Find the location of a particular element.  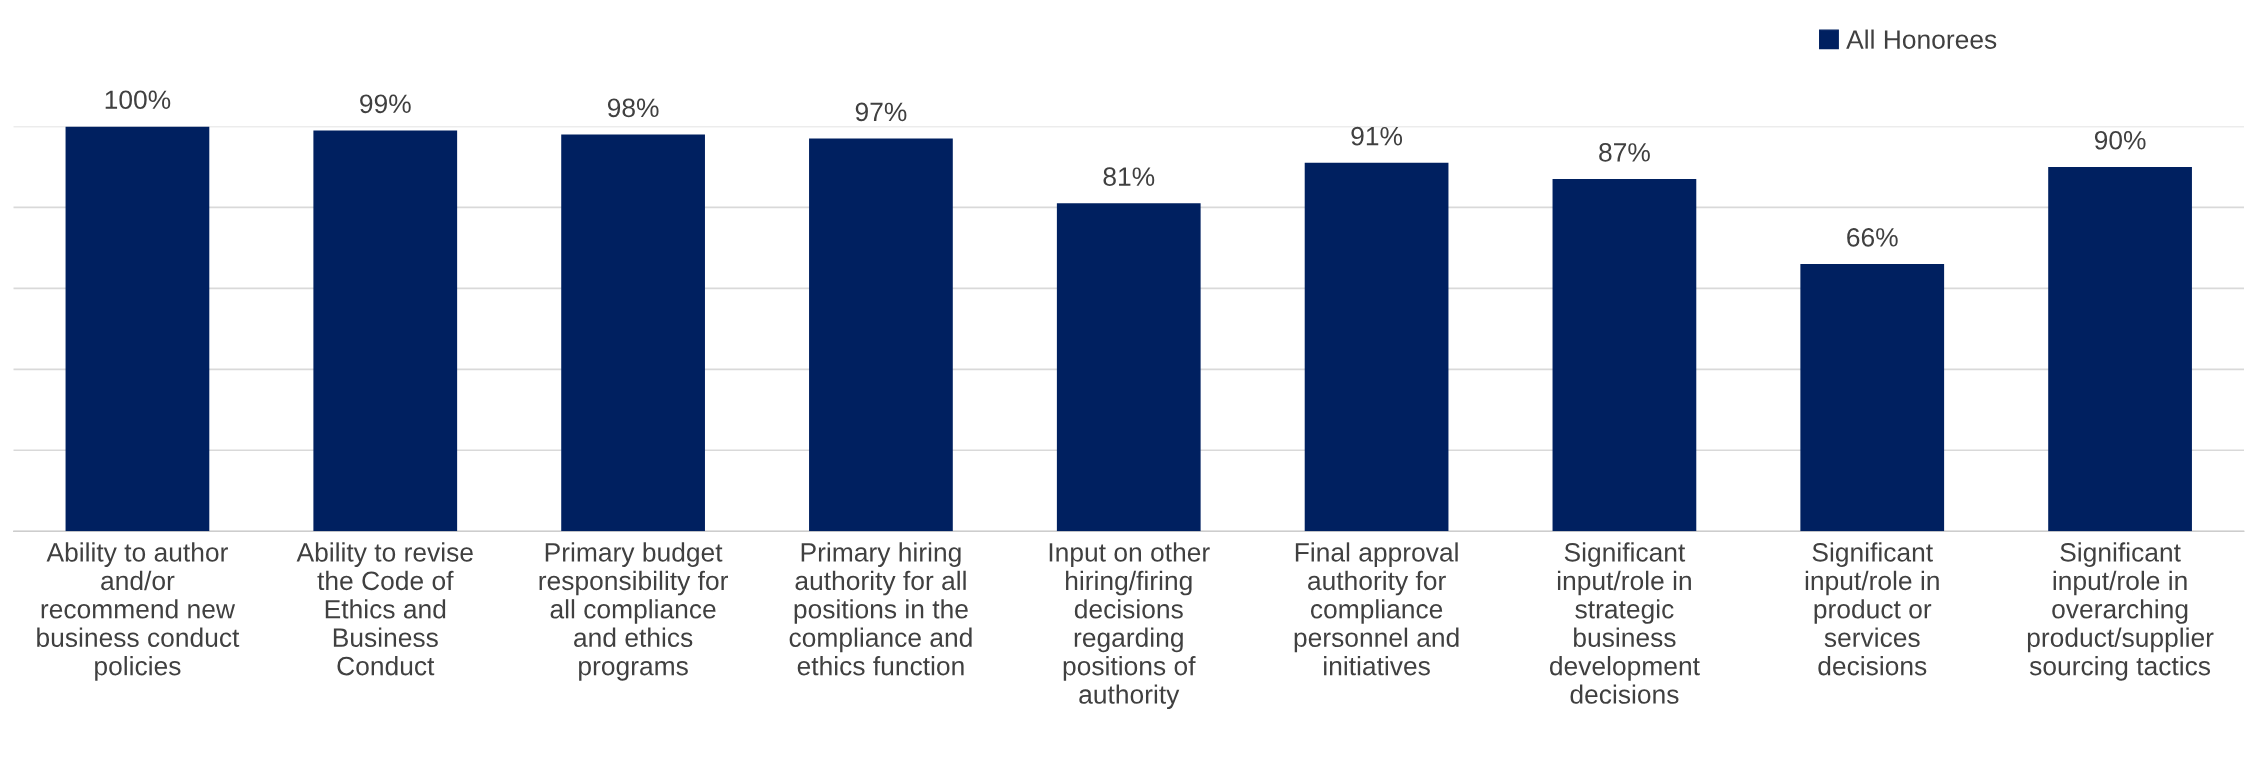

x-tick-label: Final approval authority for compliance personnel and initiatives is located at coordinates (1376, 609).